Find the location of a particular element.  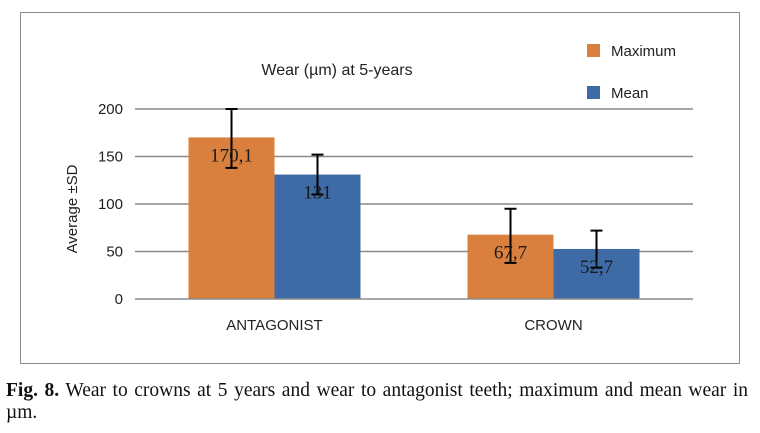

y-tick-label: 0 is located at coordinates (119, 299).